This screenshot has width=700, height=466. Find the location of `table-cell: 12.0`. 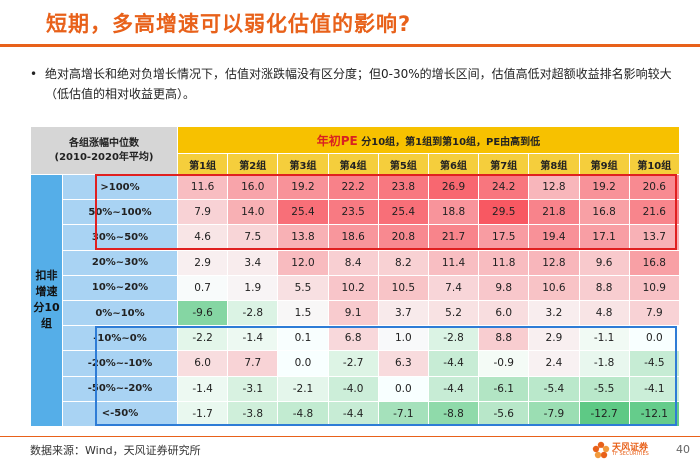

table-cell: 12.0 is located at coordinates (303, 262).